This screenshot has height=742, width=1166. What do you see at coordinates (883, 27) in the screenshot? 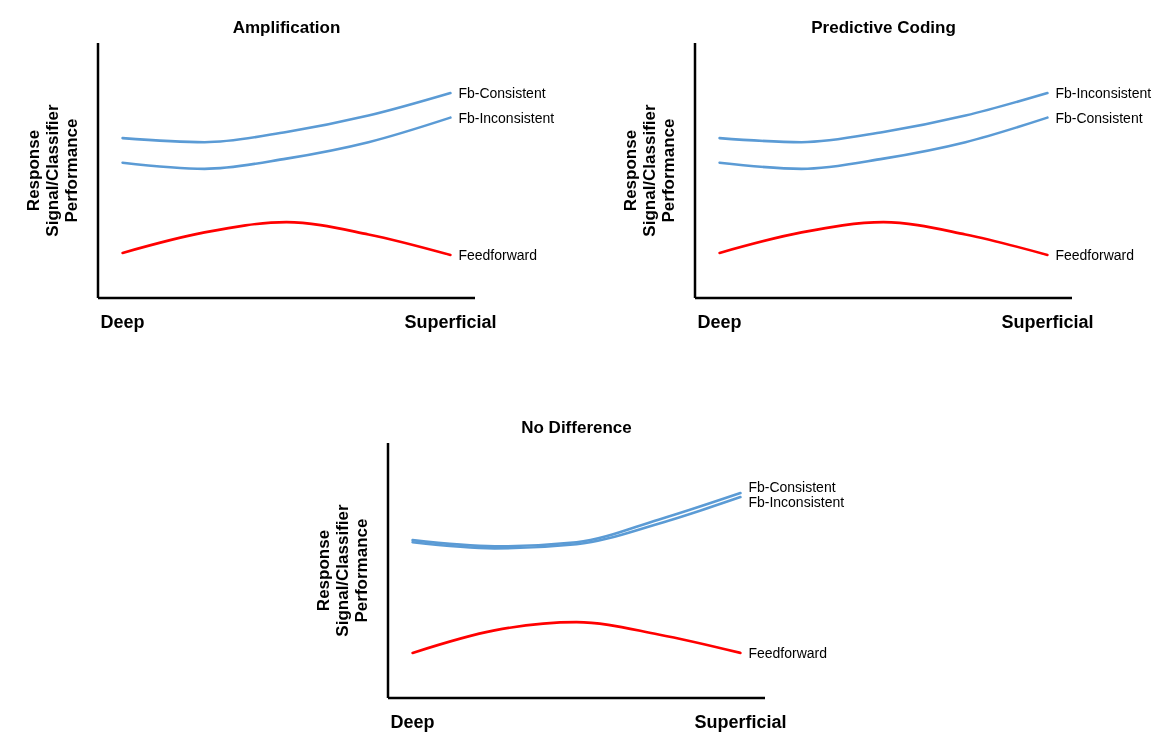
I see `chart-title: Predictive Coding` at bounding box center [883, 27].